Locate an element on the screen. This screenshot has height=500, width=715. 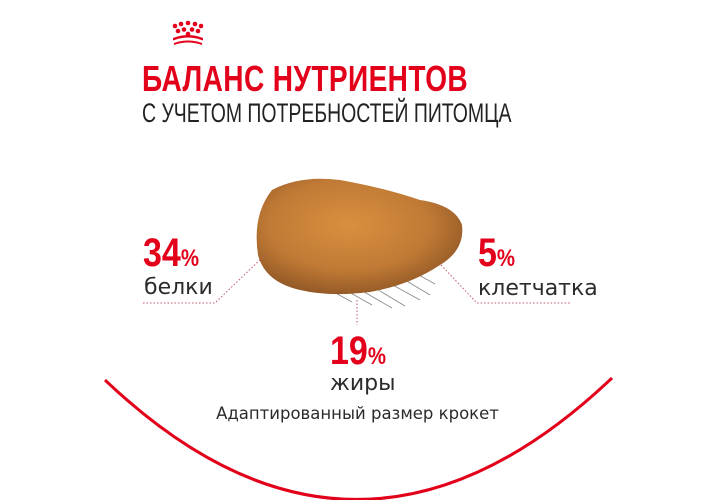
fiber-value: 5% is located at coordinates (496, 256).